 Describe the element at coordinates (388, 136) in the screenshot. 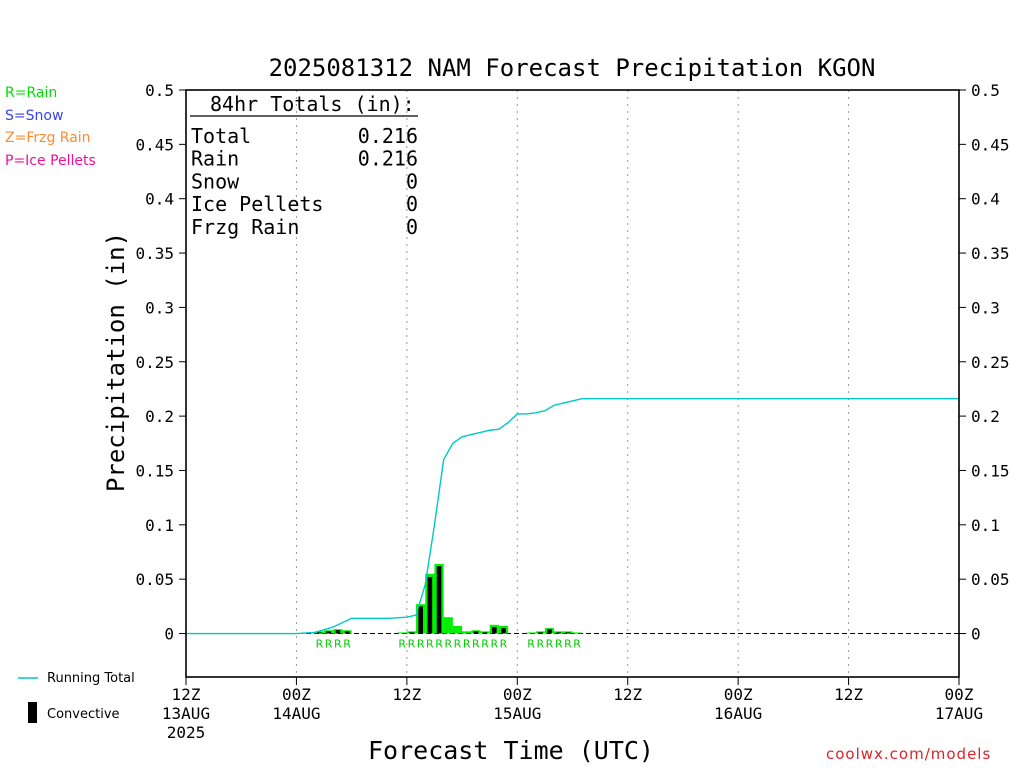

I see `totals-row-value: 0.216` at that location.